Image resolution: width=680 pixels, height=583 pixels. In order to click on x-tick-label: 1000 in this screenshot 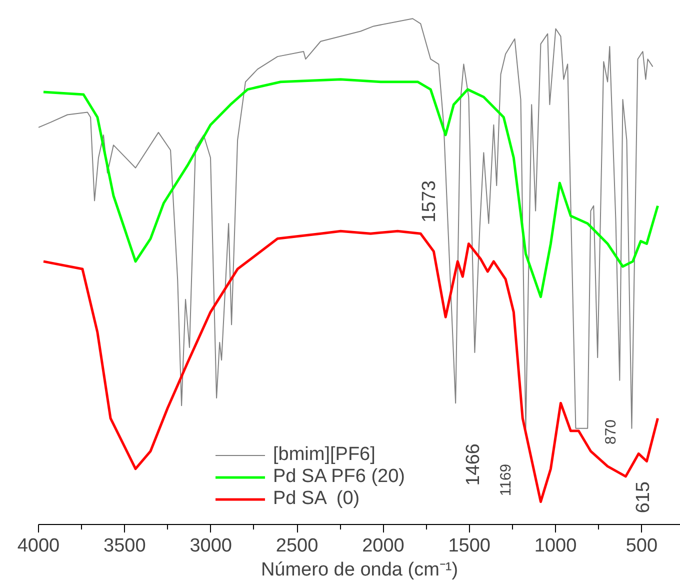, I will do `click(555, 546)`.